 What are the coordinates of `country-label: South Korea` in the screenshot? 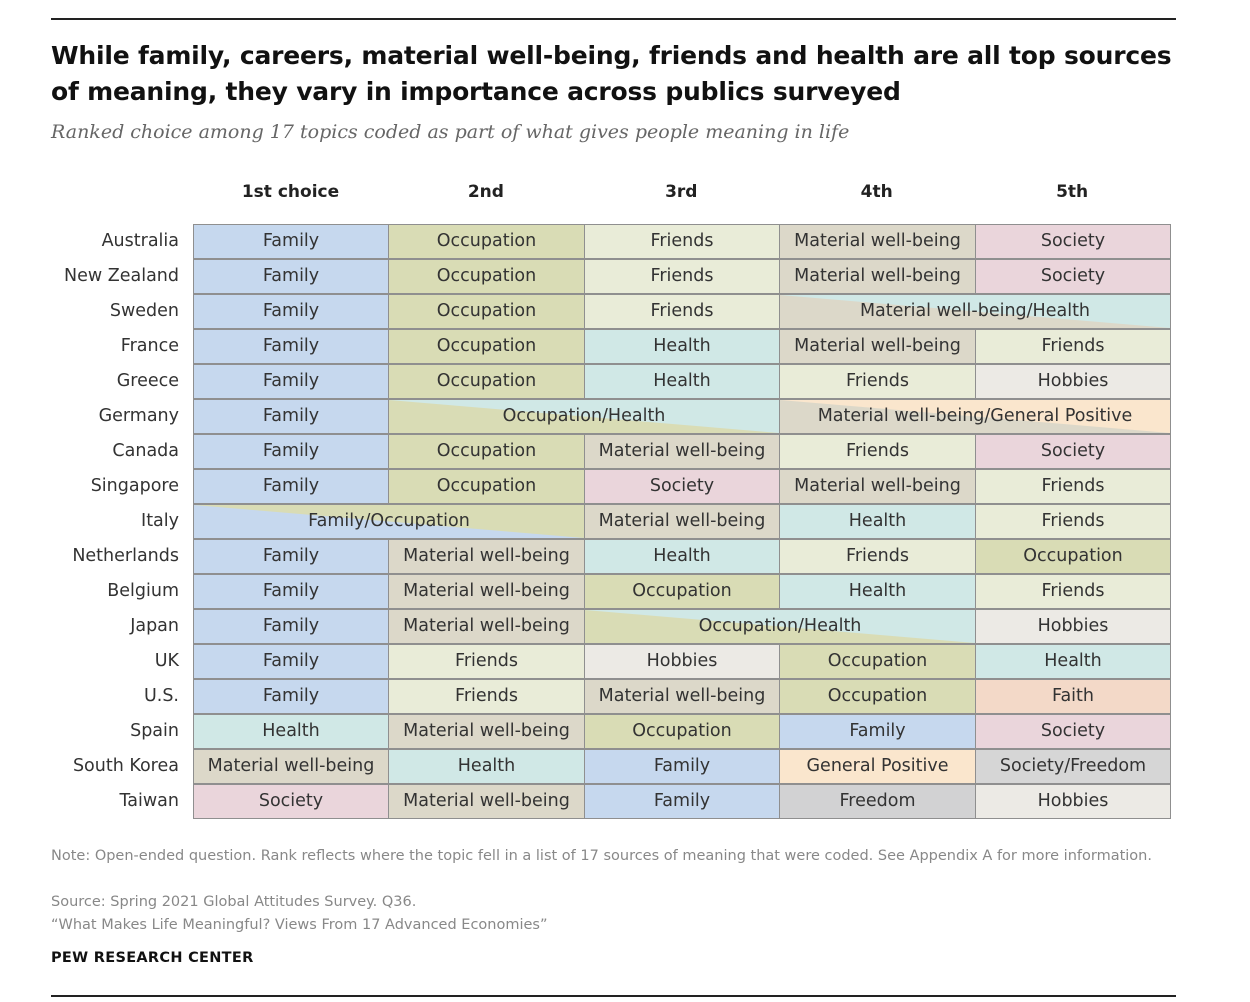 It's located at (125, 766).